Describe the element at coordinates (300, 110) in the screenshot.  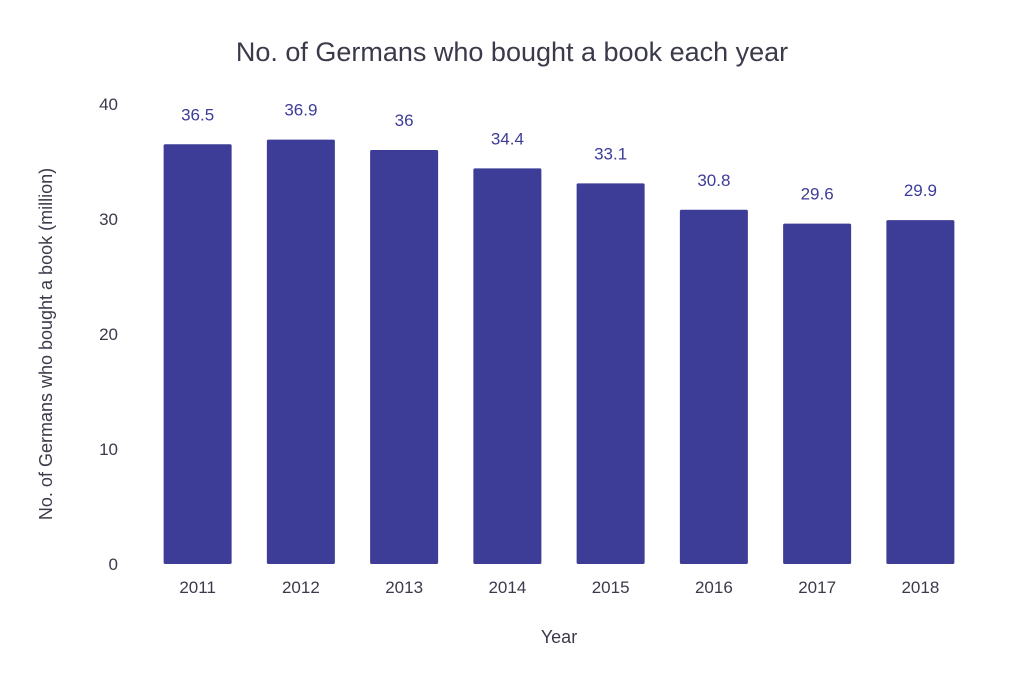
I see `data-label: 36.9` at that location.